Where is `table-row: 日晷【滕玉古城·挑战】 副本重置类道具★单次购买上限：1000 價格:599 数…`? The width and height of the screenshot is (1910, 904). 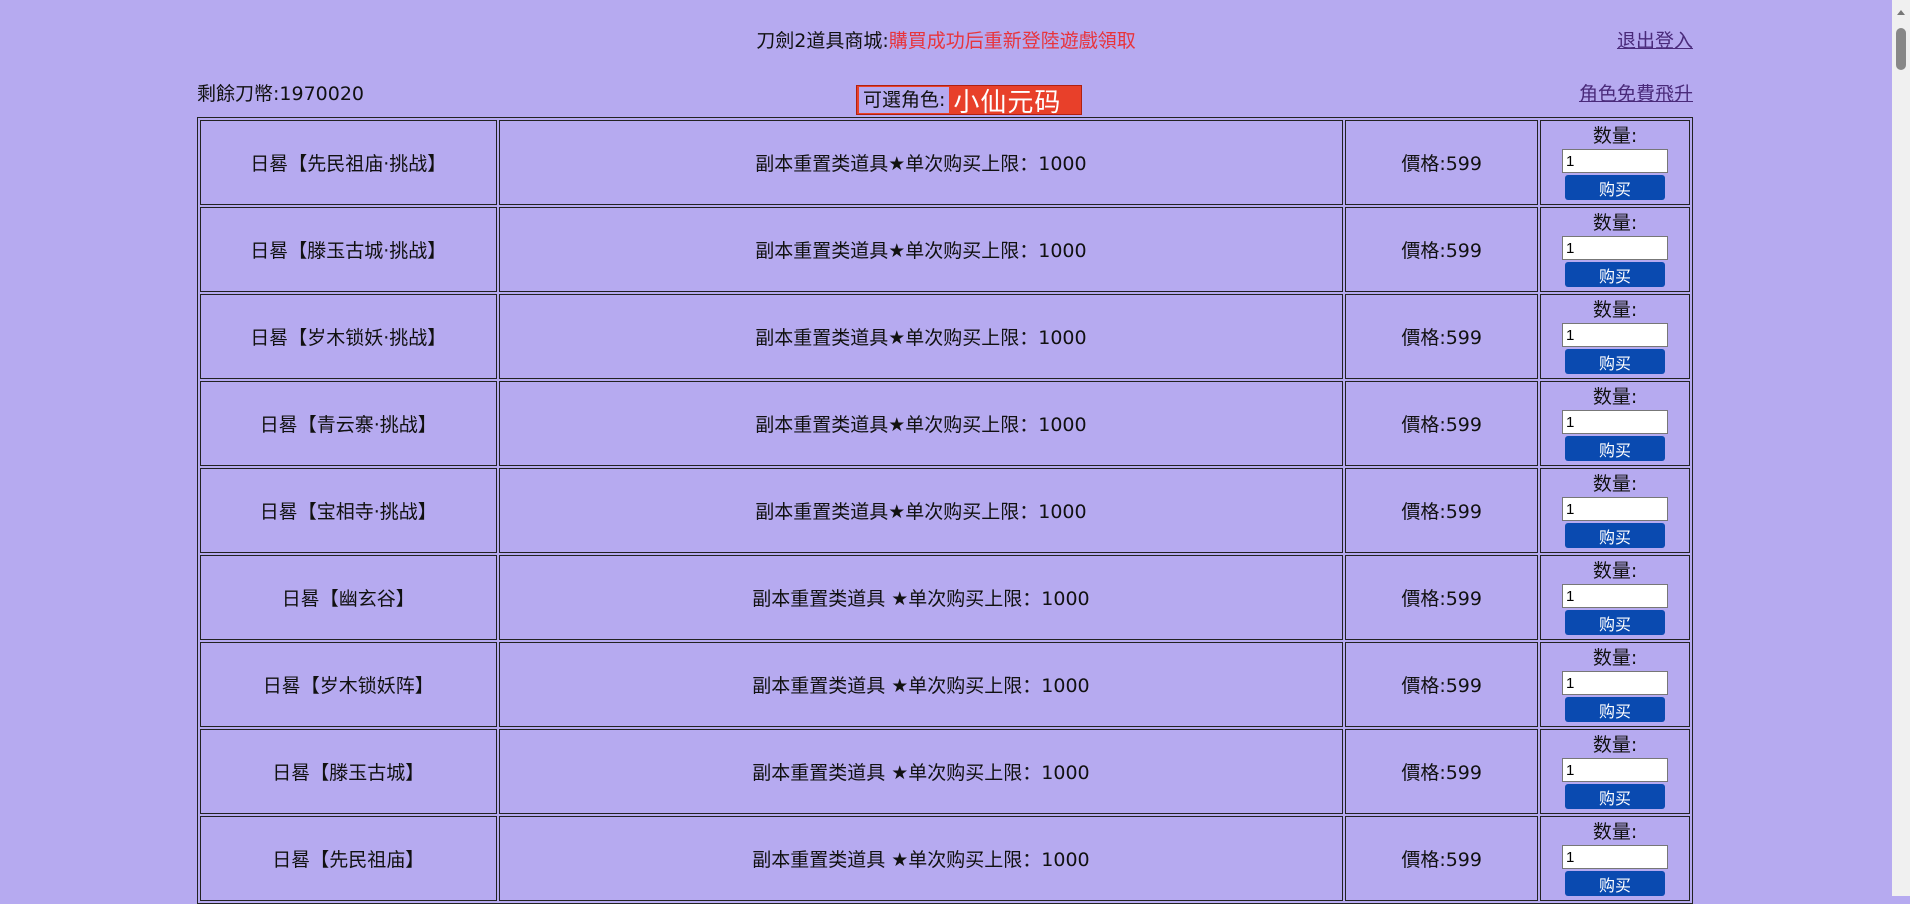 table-row: 日晷【滕玉古城·挑战】 副本重置类道具★单次购买上限：1000 價格:599 数… is located at coordinates (945, 249).